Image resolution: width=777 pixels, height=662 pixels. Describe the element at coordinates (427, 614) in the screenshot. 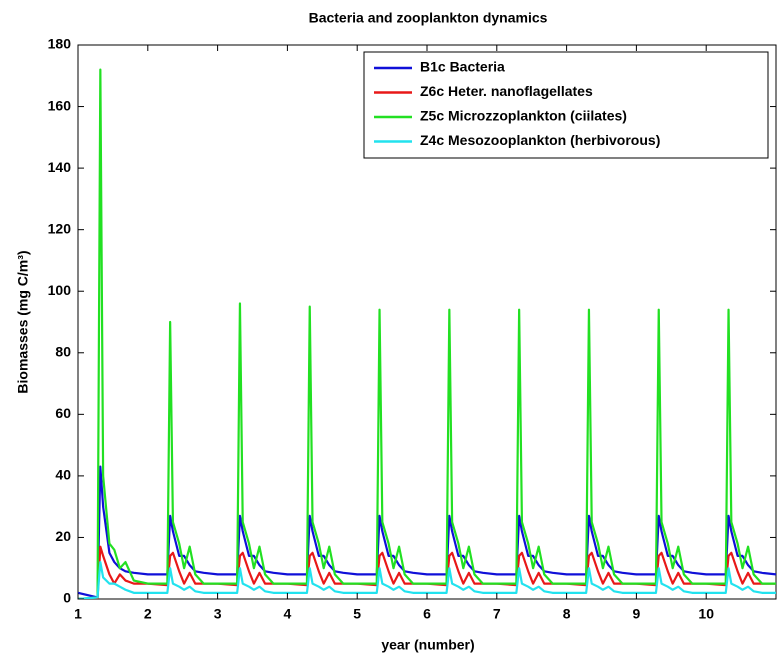

I see `x-tick-label: 6` at that location.